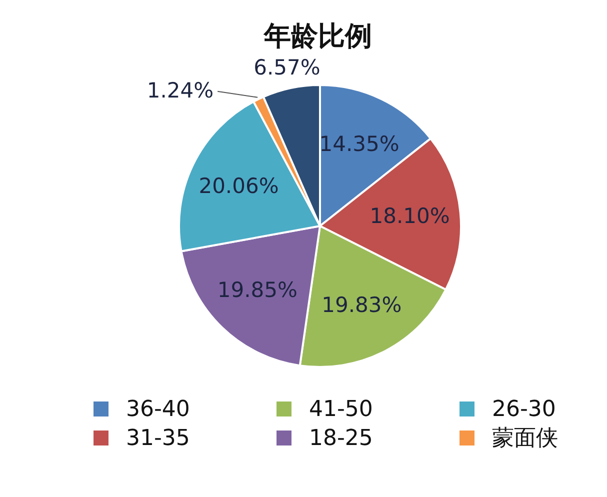 The height and width of the screenshot is (497, 607). I want to click on legend-label: 蒙面侠, so click(525, 438).